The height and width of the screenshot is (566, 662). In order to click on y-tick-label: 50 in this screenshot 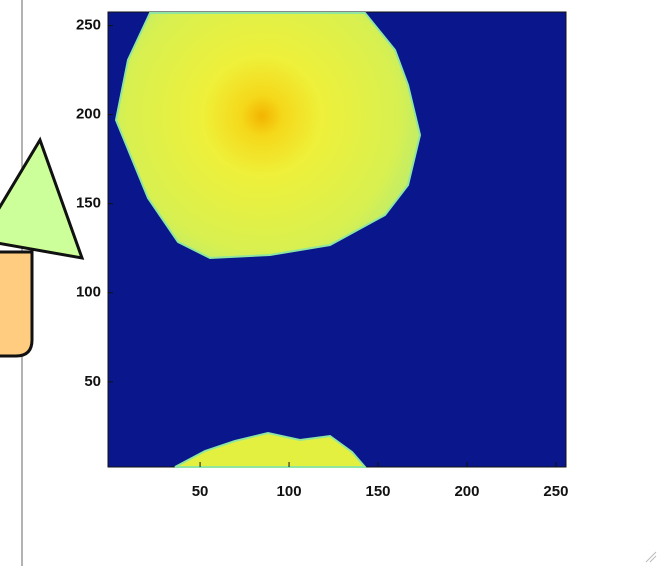, I will do `click(92, 381)`.